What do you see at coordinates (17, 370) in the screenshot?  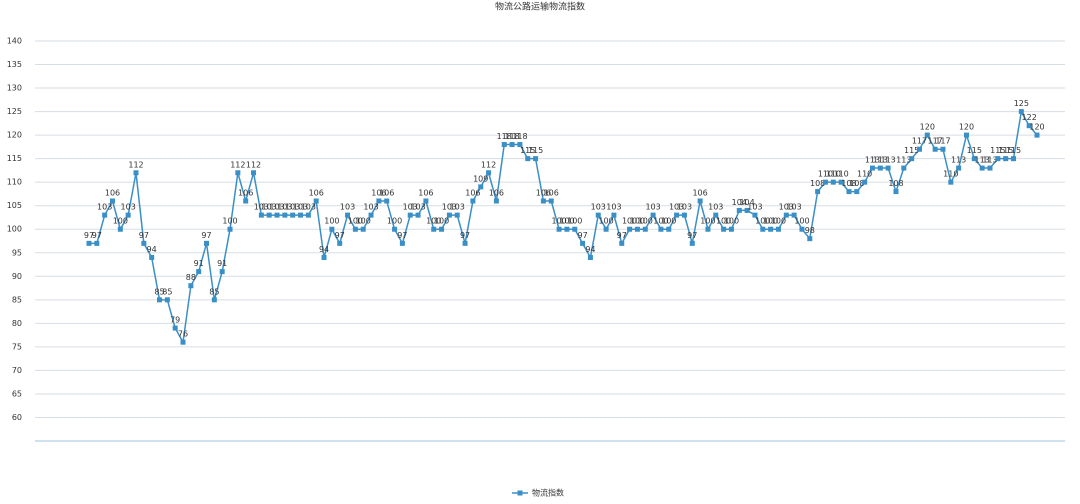 I see `y-tick-label: 70` at bounding box center [17, 370].